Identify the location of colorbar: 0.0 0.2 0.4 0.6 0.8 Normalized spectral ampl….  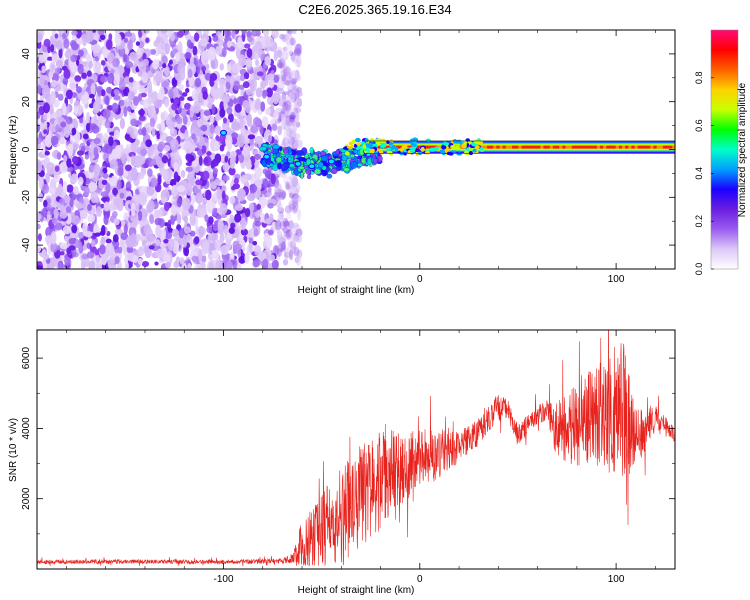
(721, 152).